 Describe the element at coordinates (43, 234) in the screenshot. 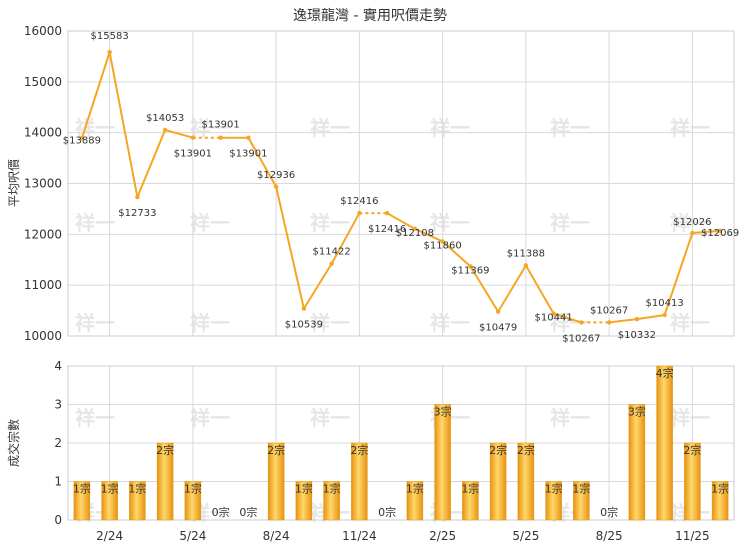

I see `price-y-tick-label: 12000` at that location.